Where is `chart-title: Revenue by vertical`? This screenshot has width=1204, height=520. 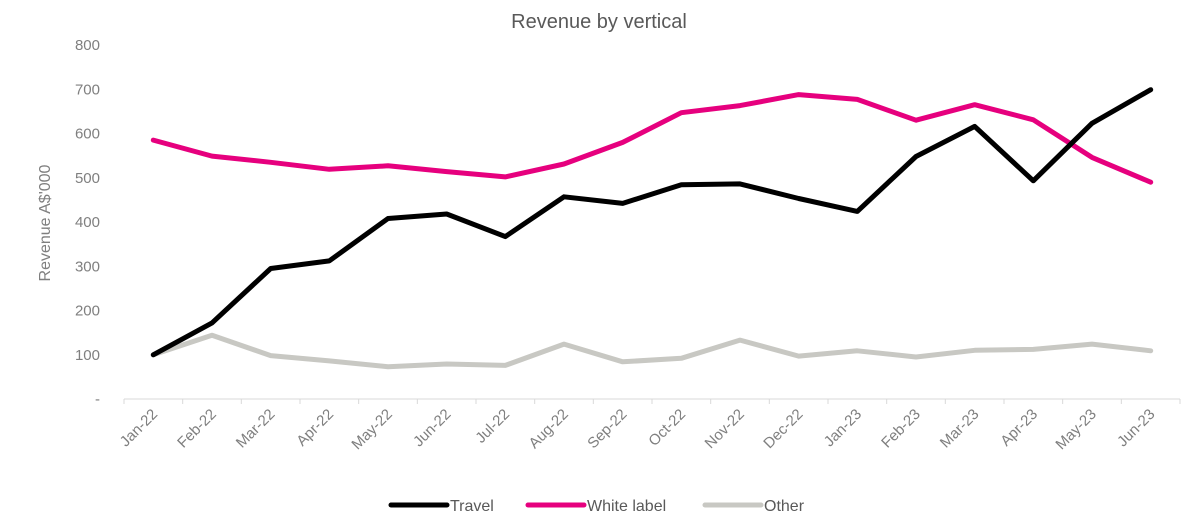
chart-title: Revenue by vertical is located at coordinates (599, 22).